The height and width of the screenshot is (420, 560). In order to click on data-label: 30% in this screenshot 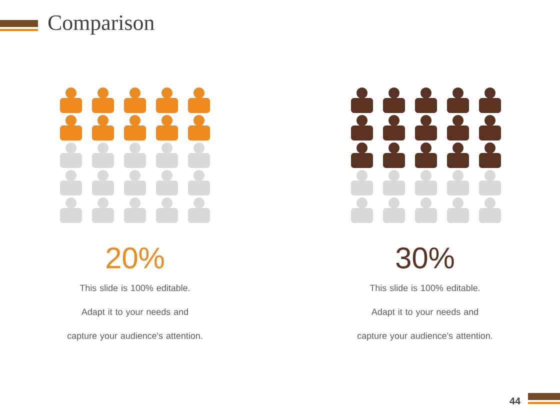, I will do `click(425, 258)`.